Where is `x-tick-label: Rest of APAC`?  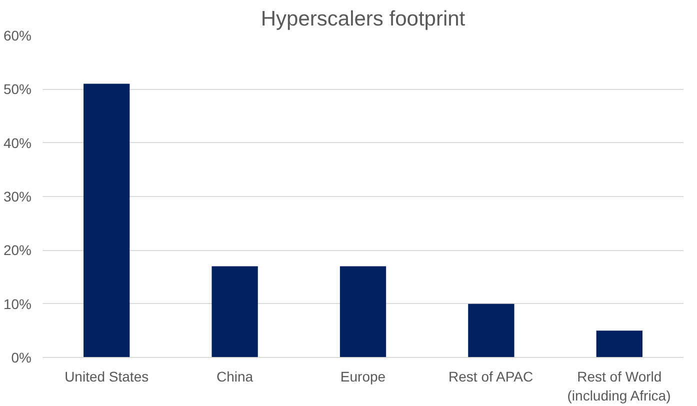
x-tick-label: Rest of APAC is located at coordinates (491, 376).